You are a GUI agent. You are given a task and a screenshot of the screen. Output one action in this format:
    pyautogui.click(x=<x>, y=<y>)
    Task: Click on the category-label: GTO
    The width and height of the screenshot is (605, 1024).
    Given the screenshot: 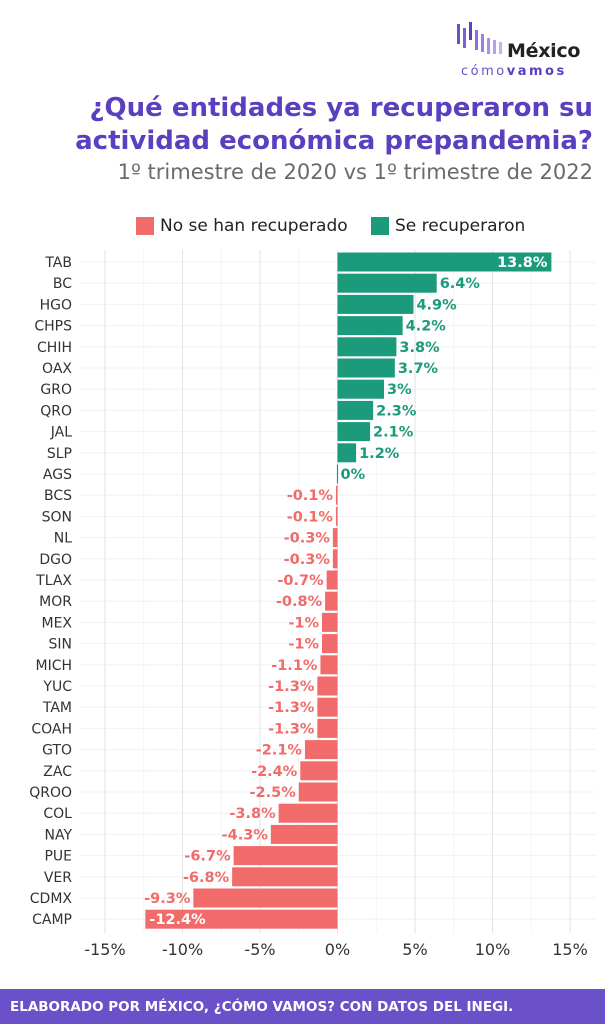 What is the action you would take?
    pyautogui.click(x=57, y=751)
    